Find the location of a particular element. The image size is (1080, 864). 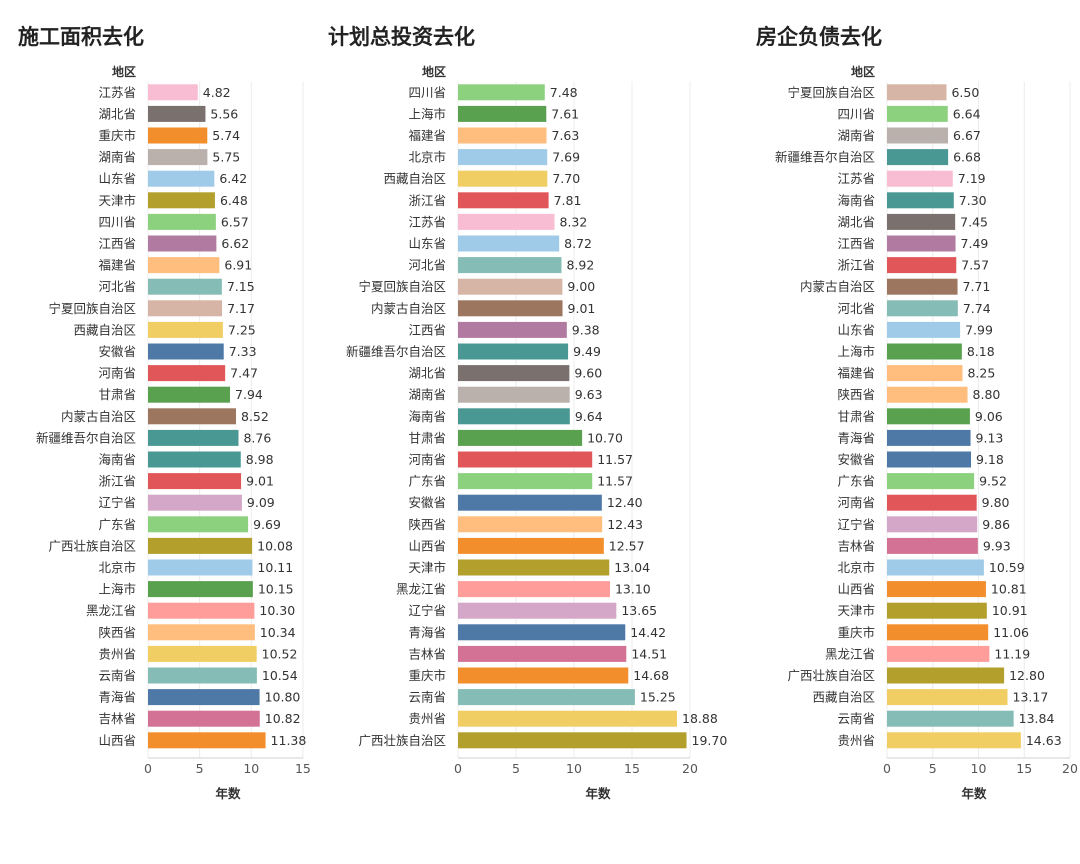

value-label: 6.42 is located at coordinates (233, 178).